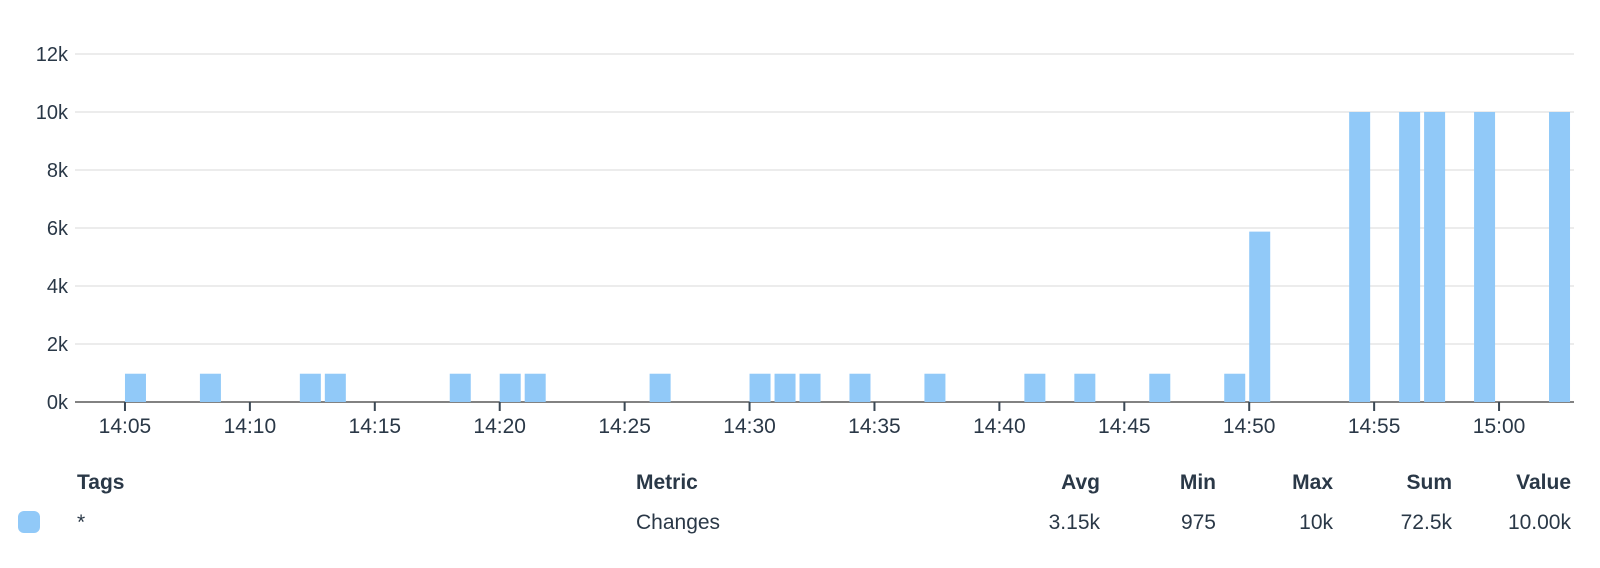 This screenshot has width=1600, height=568. What do you see at coordinates (58, 403) in the screenshot?
I see `y-tick-label: 0k` at bounding box center [58, 403].